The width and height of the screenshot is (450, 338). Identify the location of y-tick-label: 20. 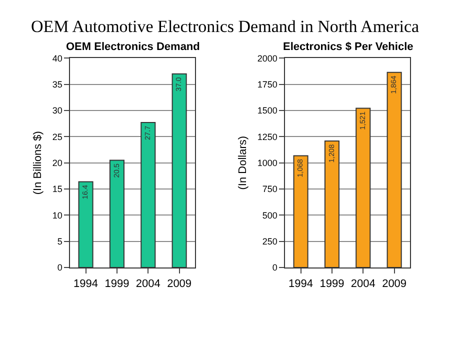
(57, 163).